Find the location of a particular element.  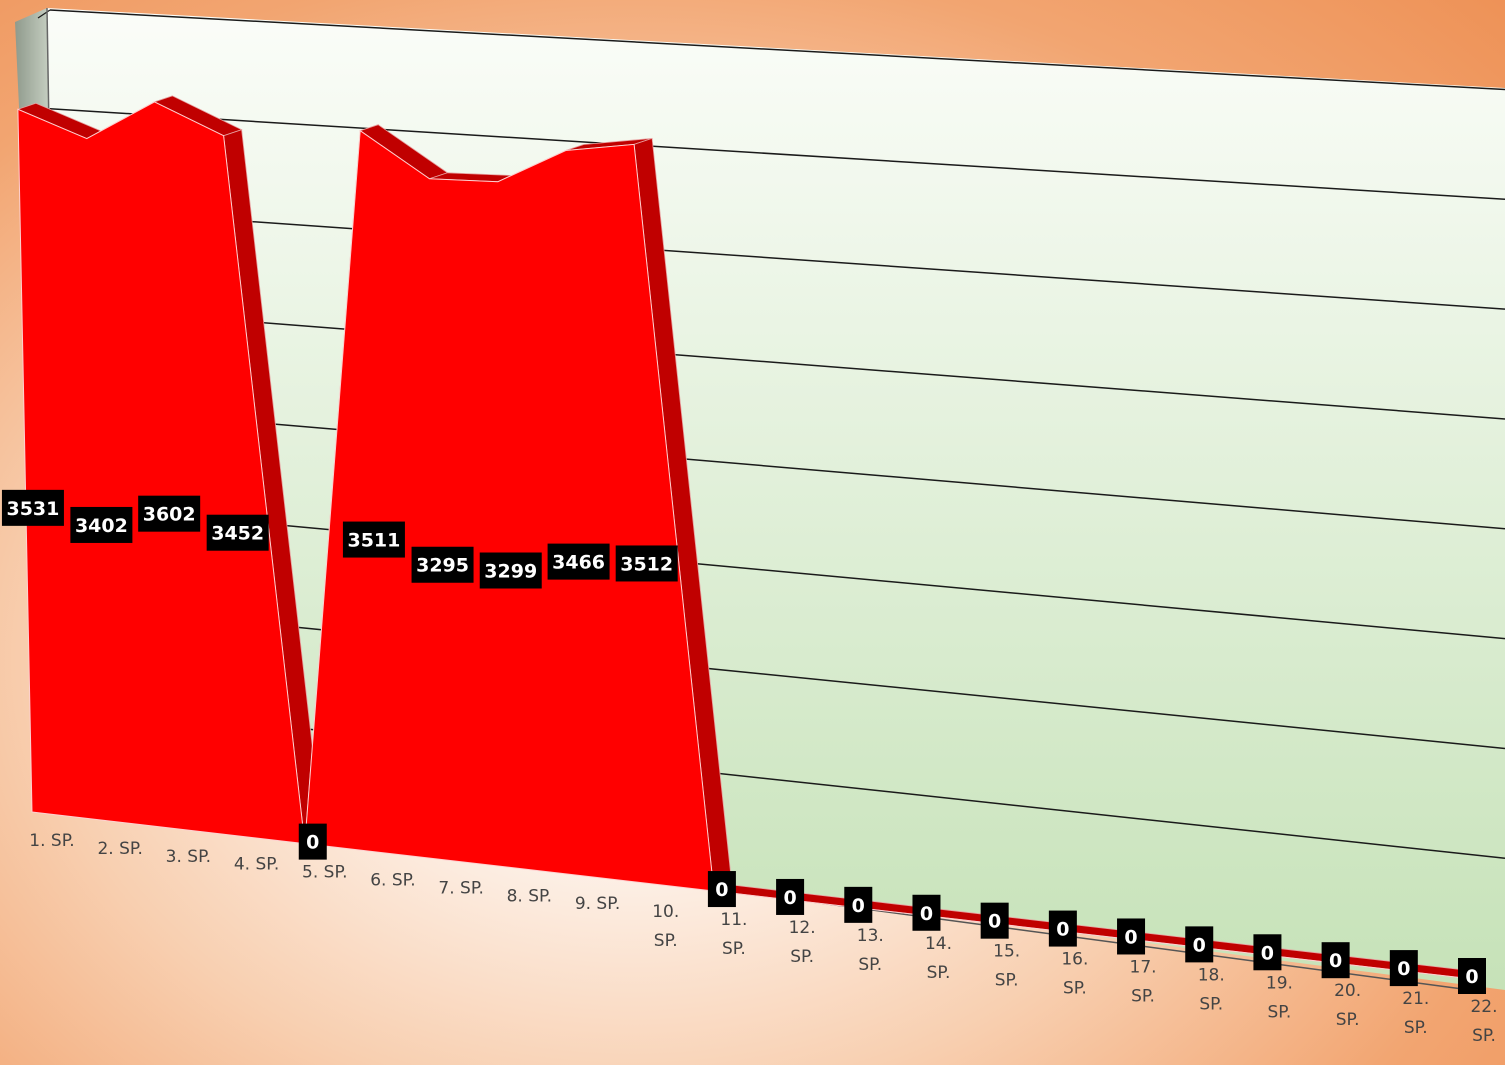

category-label: 3. SP. is located at coordinates (188, 857).